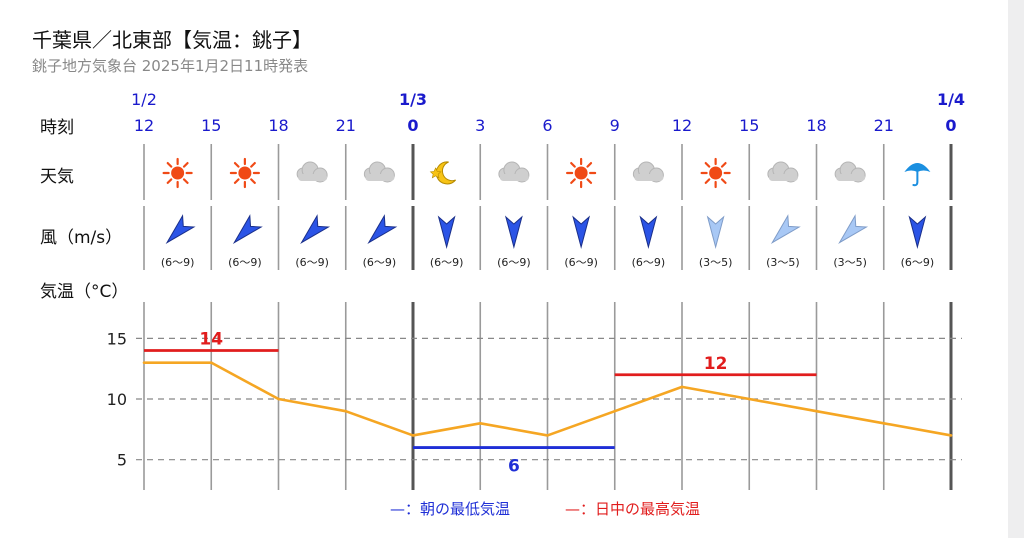  I want to click on y-tick-label: 10, so click(117, 399).